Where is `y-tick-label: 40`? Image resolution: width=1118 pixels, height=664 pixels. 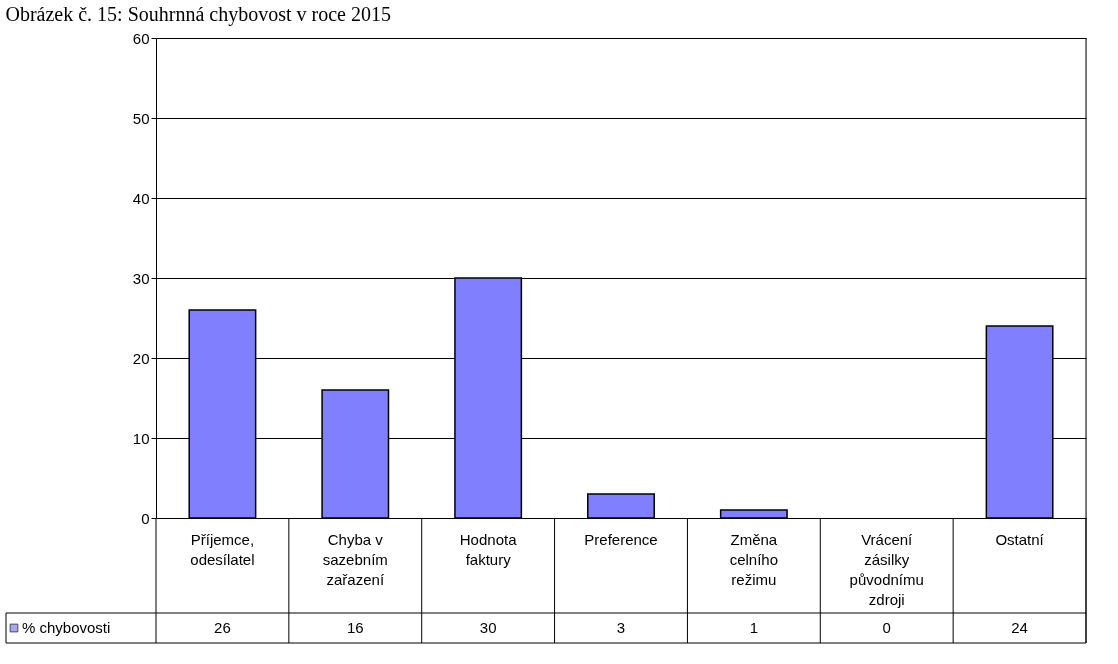
y-tick-label: 40 is located at coordinates (141, 198).